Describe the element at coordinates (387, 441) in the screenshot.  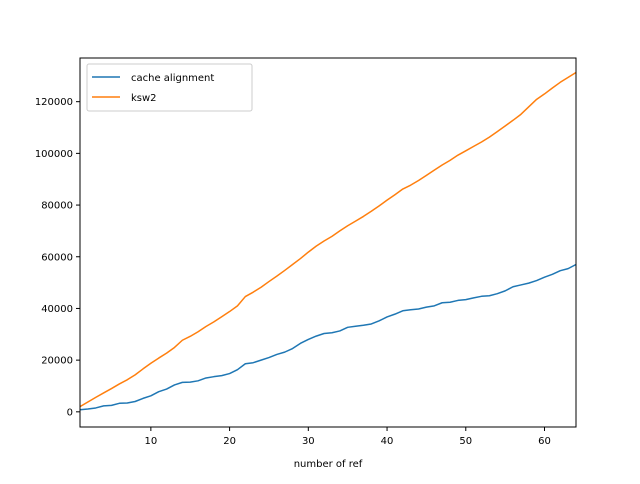
I see `x-tick-label: 40` at that location.